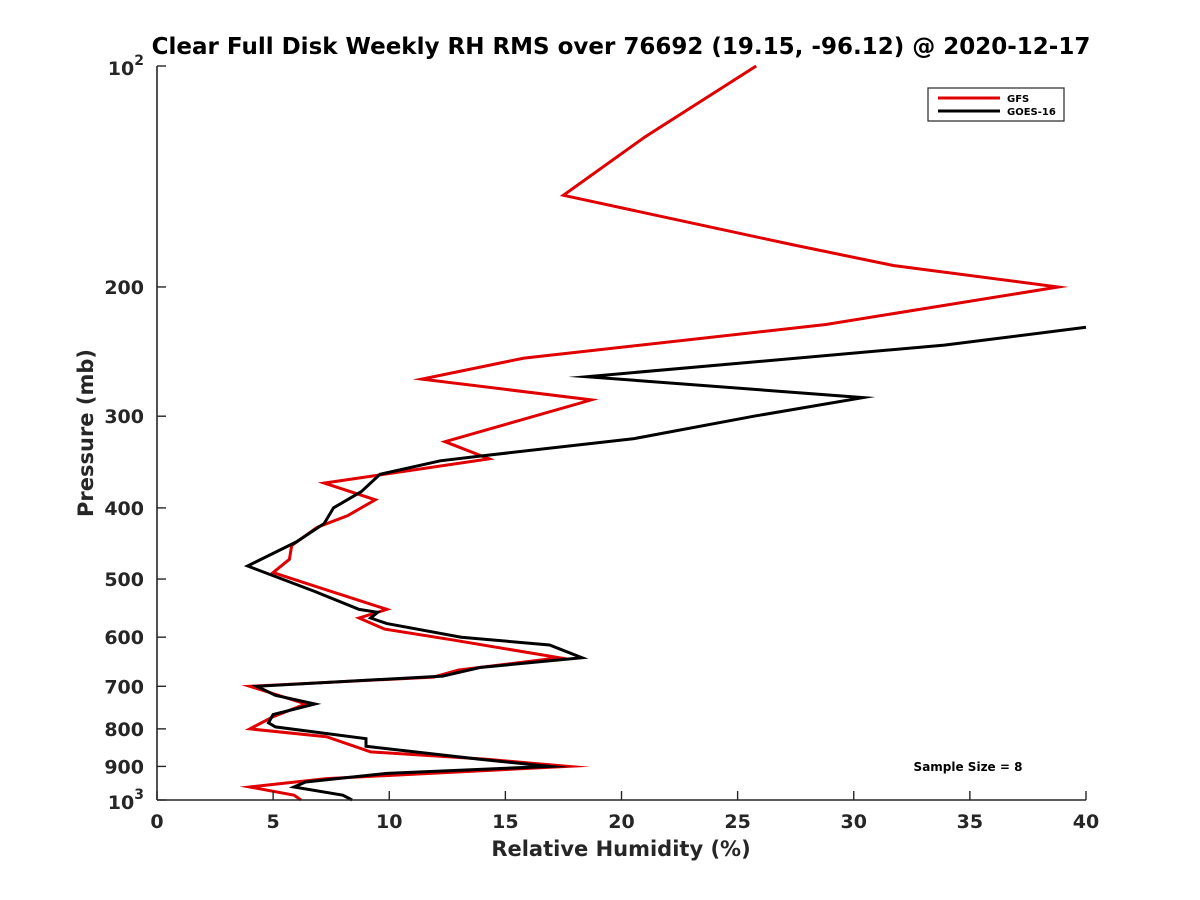  What do you see at coordinates (621, 822) in the screenshot?
I see `x-tick-label: 20` at bounding box center [621, 822].